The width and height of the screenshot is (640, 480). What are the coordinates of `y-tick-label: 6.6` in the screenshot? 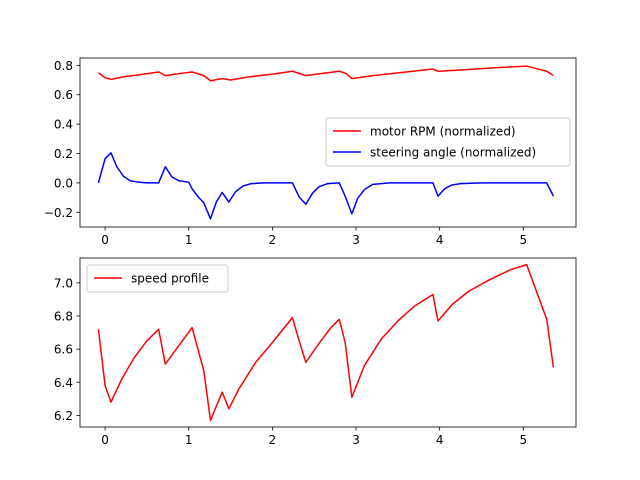 It's located at (63, 350).